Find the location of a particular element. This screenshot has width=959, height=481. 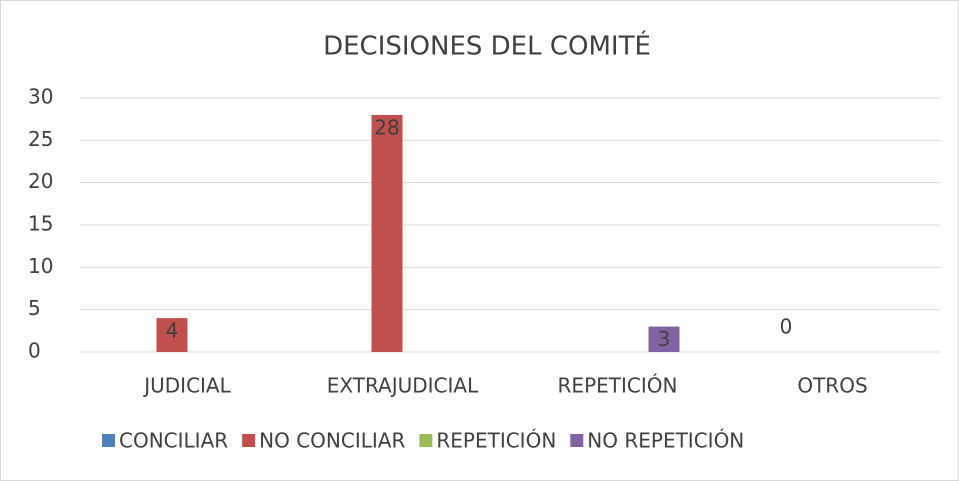

data-label: 28 is located at coordinates (386, 127).